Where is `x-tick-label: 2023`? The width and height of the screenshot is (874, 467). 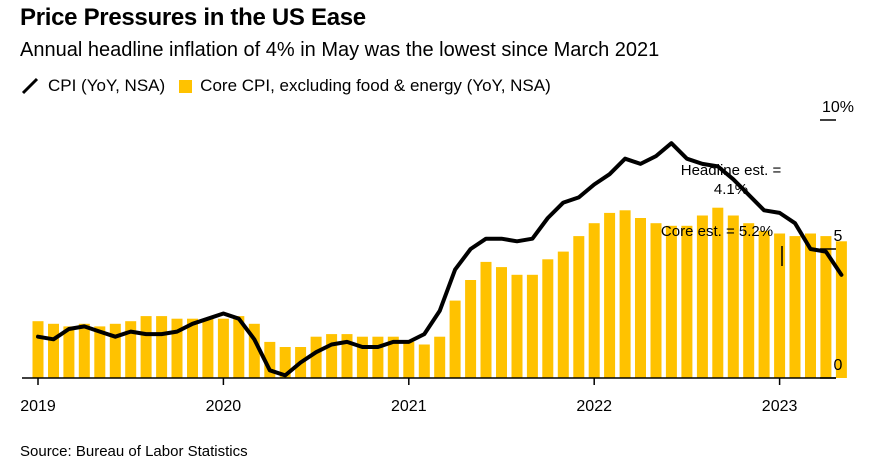 x-tick-label: 2023 is located at coordinates (780, 406).